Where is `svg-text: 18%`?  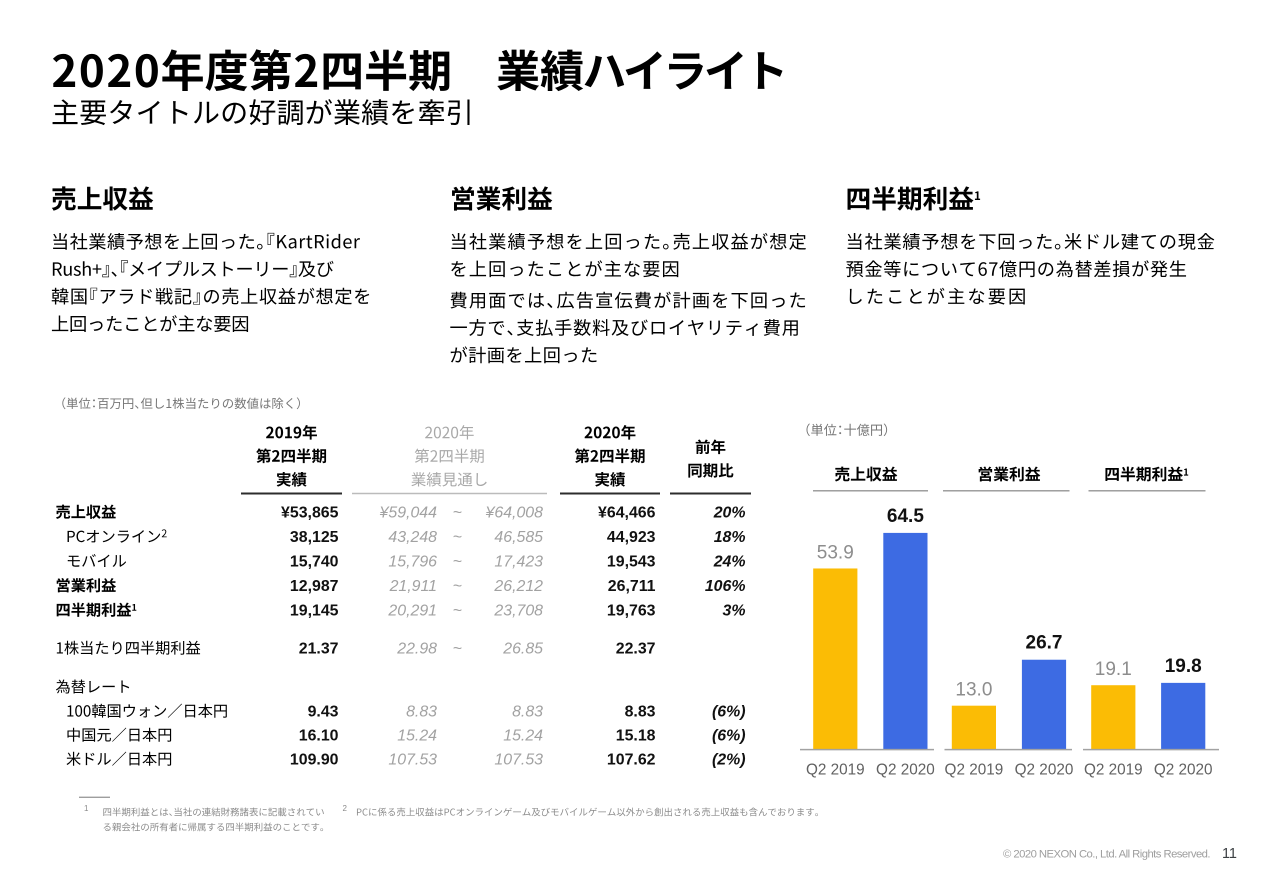 svg-text: 18% is located at coordinates (730, 537).